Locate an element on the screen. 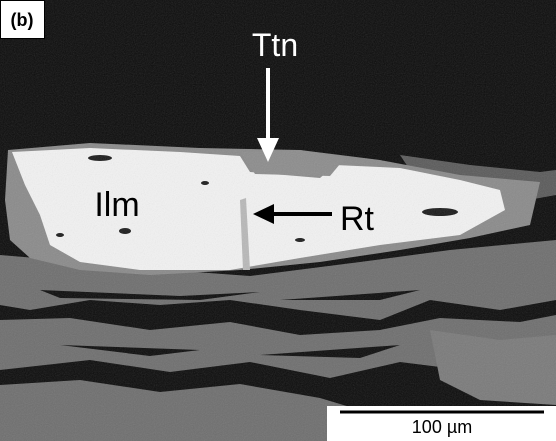 This screenshot has height=441, width=556. label-ttn: Ttn is located at coordinates (275, 45).